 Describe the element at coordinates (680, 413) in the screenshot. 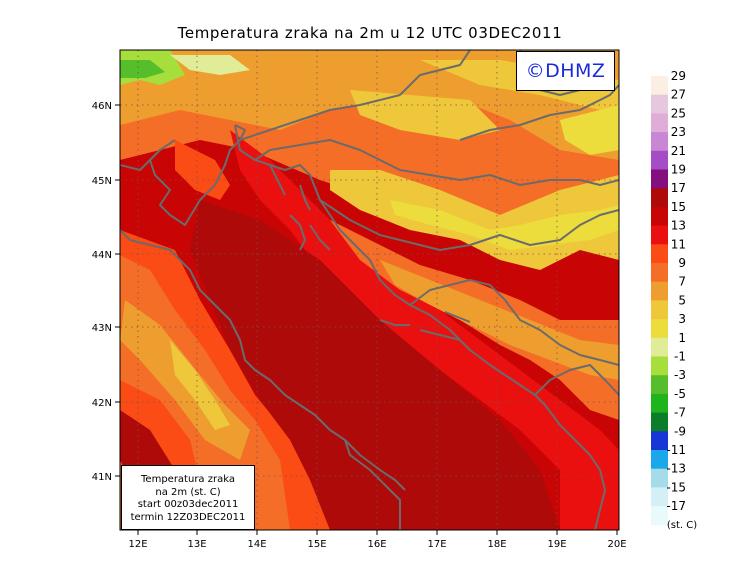

I see `legend-label: -7` at that location.